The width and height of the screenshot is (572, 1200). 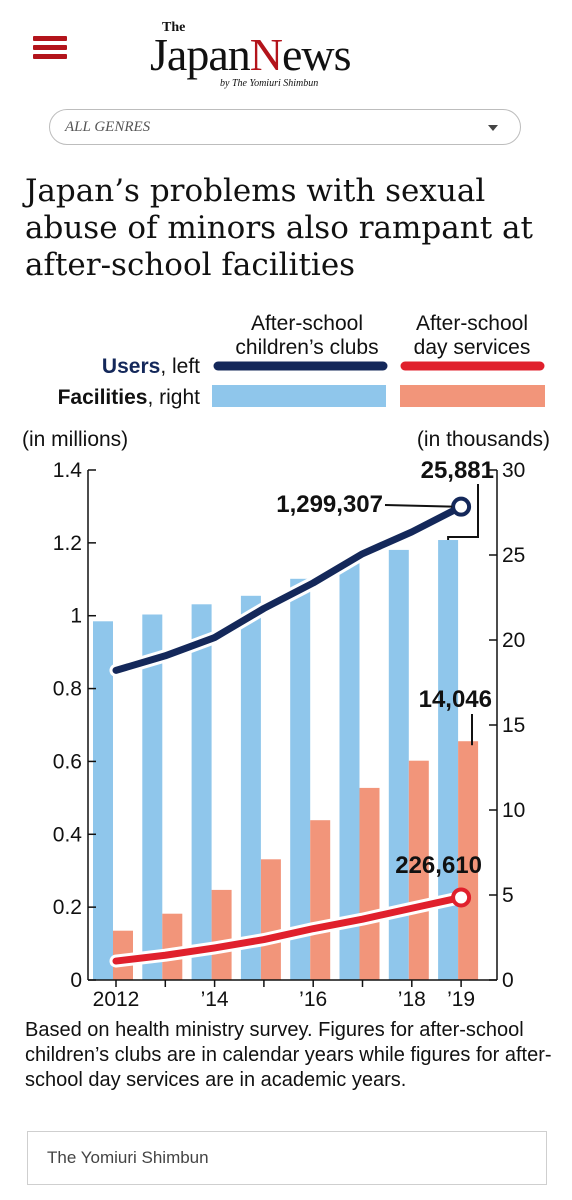 What do you see at coordinates (287, 1158) in the screenshot?
I see `credit-box: The Yomiuri Shimbun` at bounding box center [287, 1158].